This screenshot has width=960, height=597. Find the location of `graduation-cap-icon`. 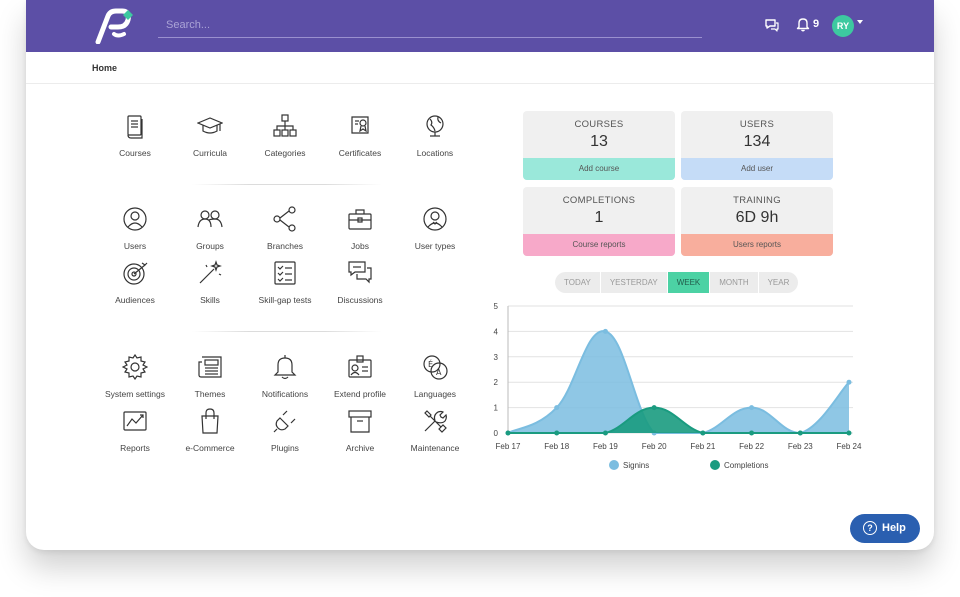

graduation-cap-icon is located at coordinates (210, 125).